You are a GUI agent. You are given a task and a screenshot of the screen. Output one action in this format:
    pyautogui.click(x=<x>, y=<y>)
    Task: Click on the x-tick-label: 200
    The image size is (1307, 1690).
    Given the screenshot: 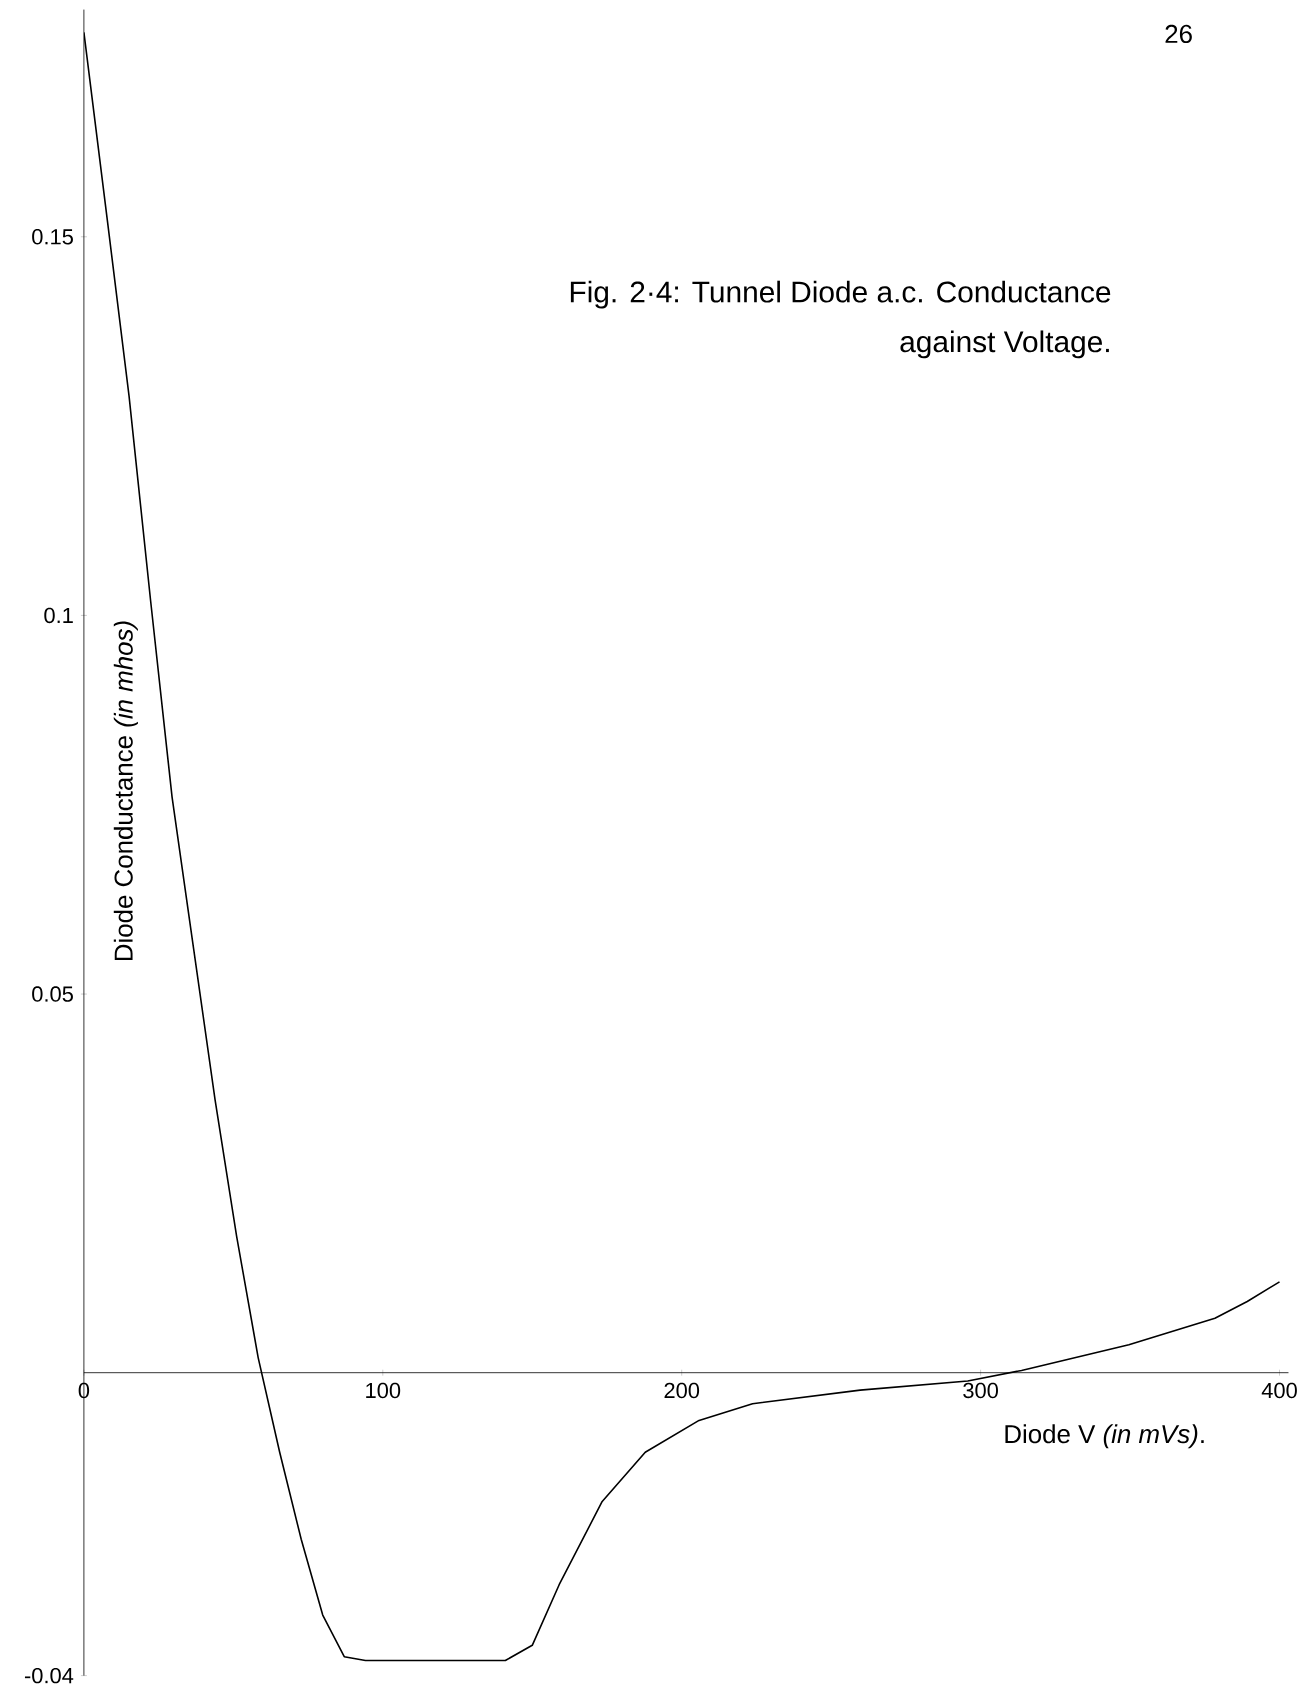 What is the action you would take?
    pyautogui.click(x=681, y=1390)
    